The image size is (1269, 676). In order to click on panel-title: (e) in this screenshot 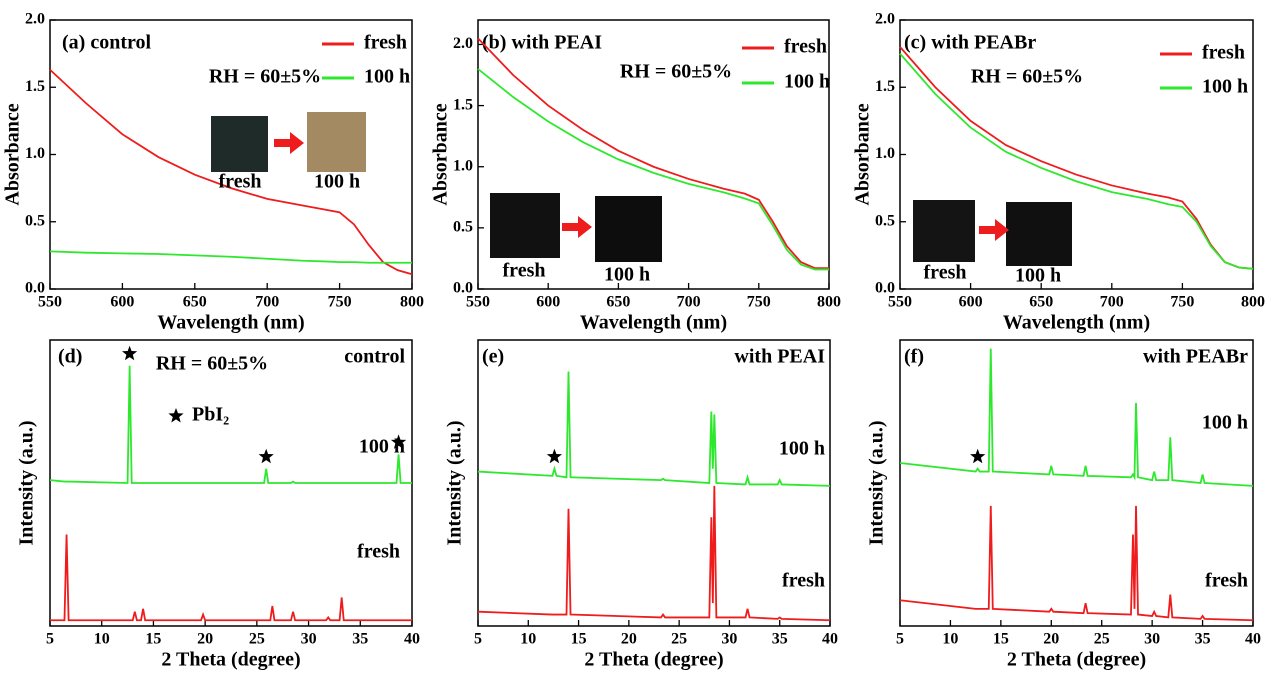, I will do `click(493, 357)`.